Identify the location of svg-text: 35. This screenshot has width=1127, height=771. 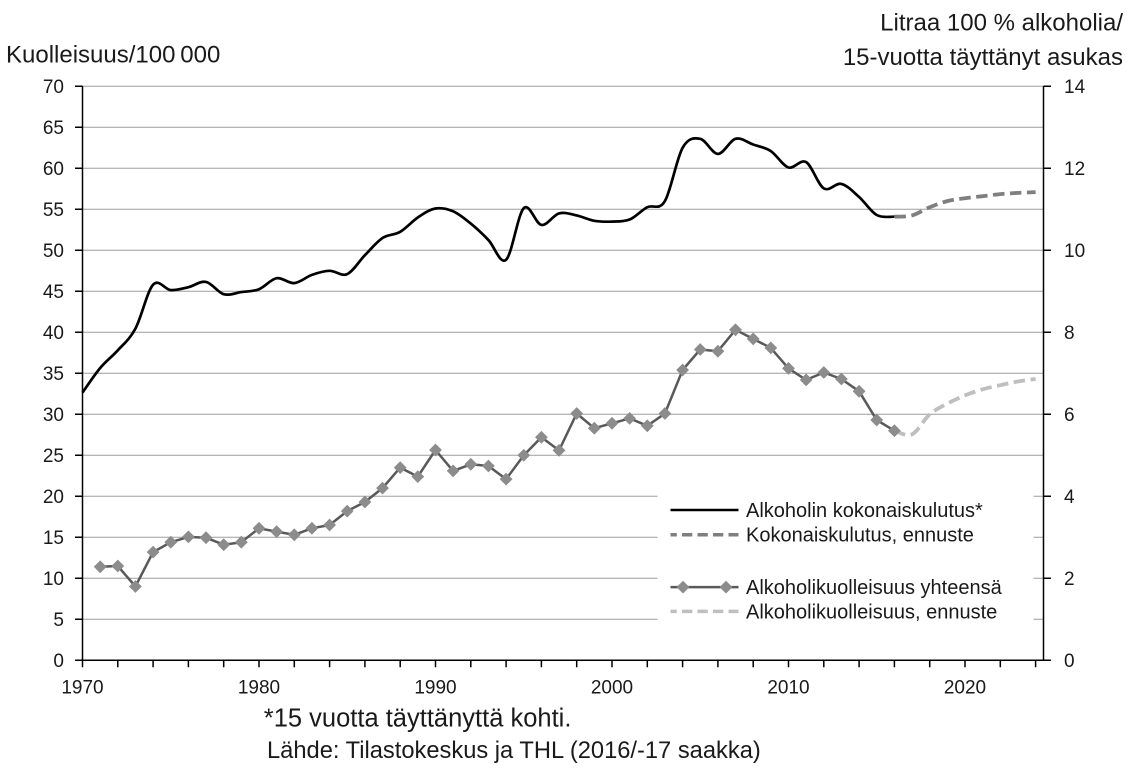
(53, 374).